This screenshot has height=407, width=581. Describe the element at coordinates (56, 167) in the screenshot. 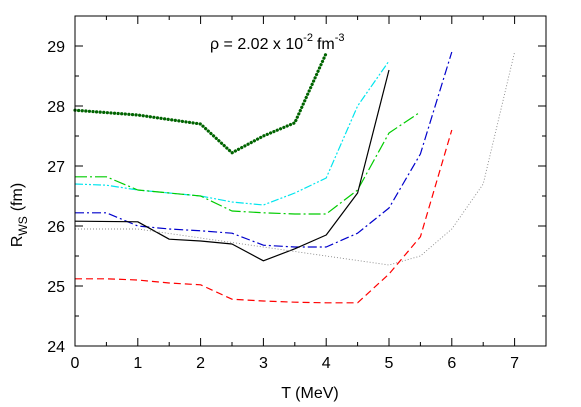

I see `y-tick-label: 27` at that location.